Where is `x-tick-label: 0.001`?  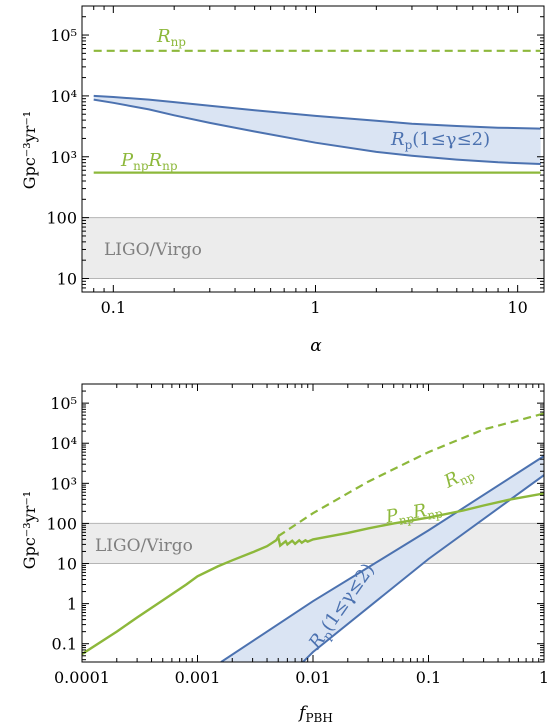 x-tick-label: 0.001 is located at coordinates (198, 677).